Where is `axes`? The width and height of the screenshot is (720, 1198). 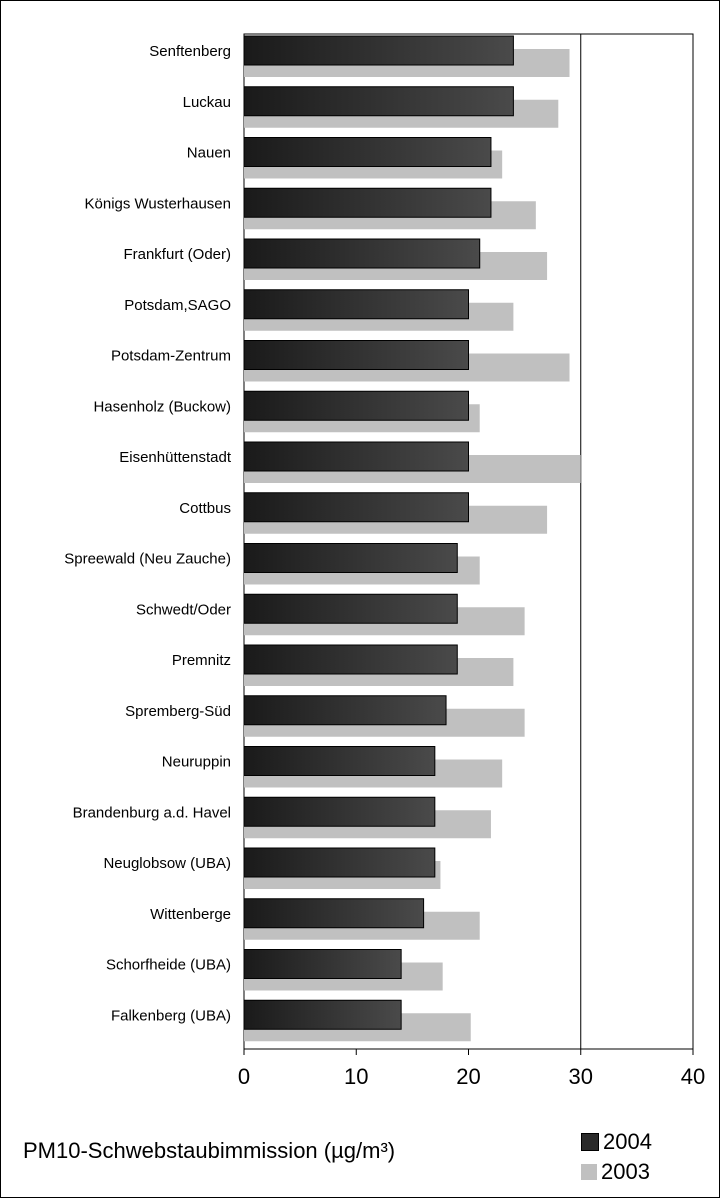 axes is located at coordinates (468, 1051).